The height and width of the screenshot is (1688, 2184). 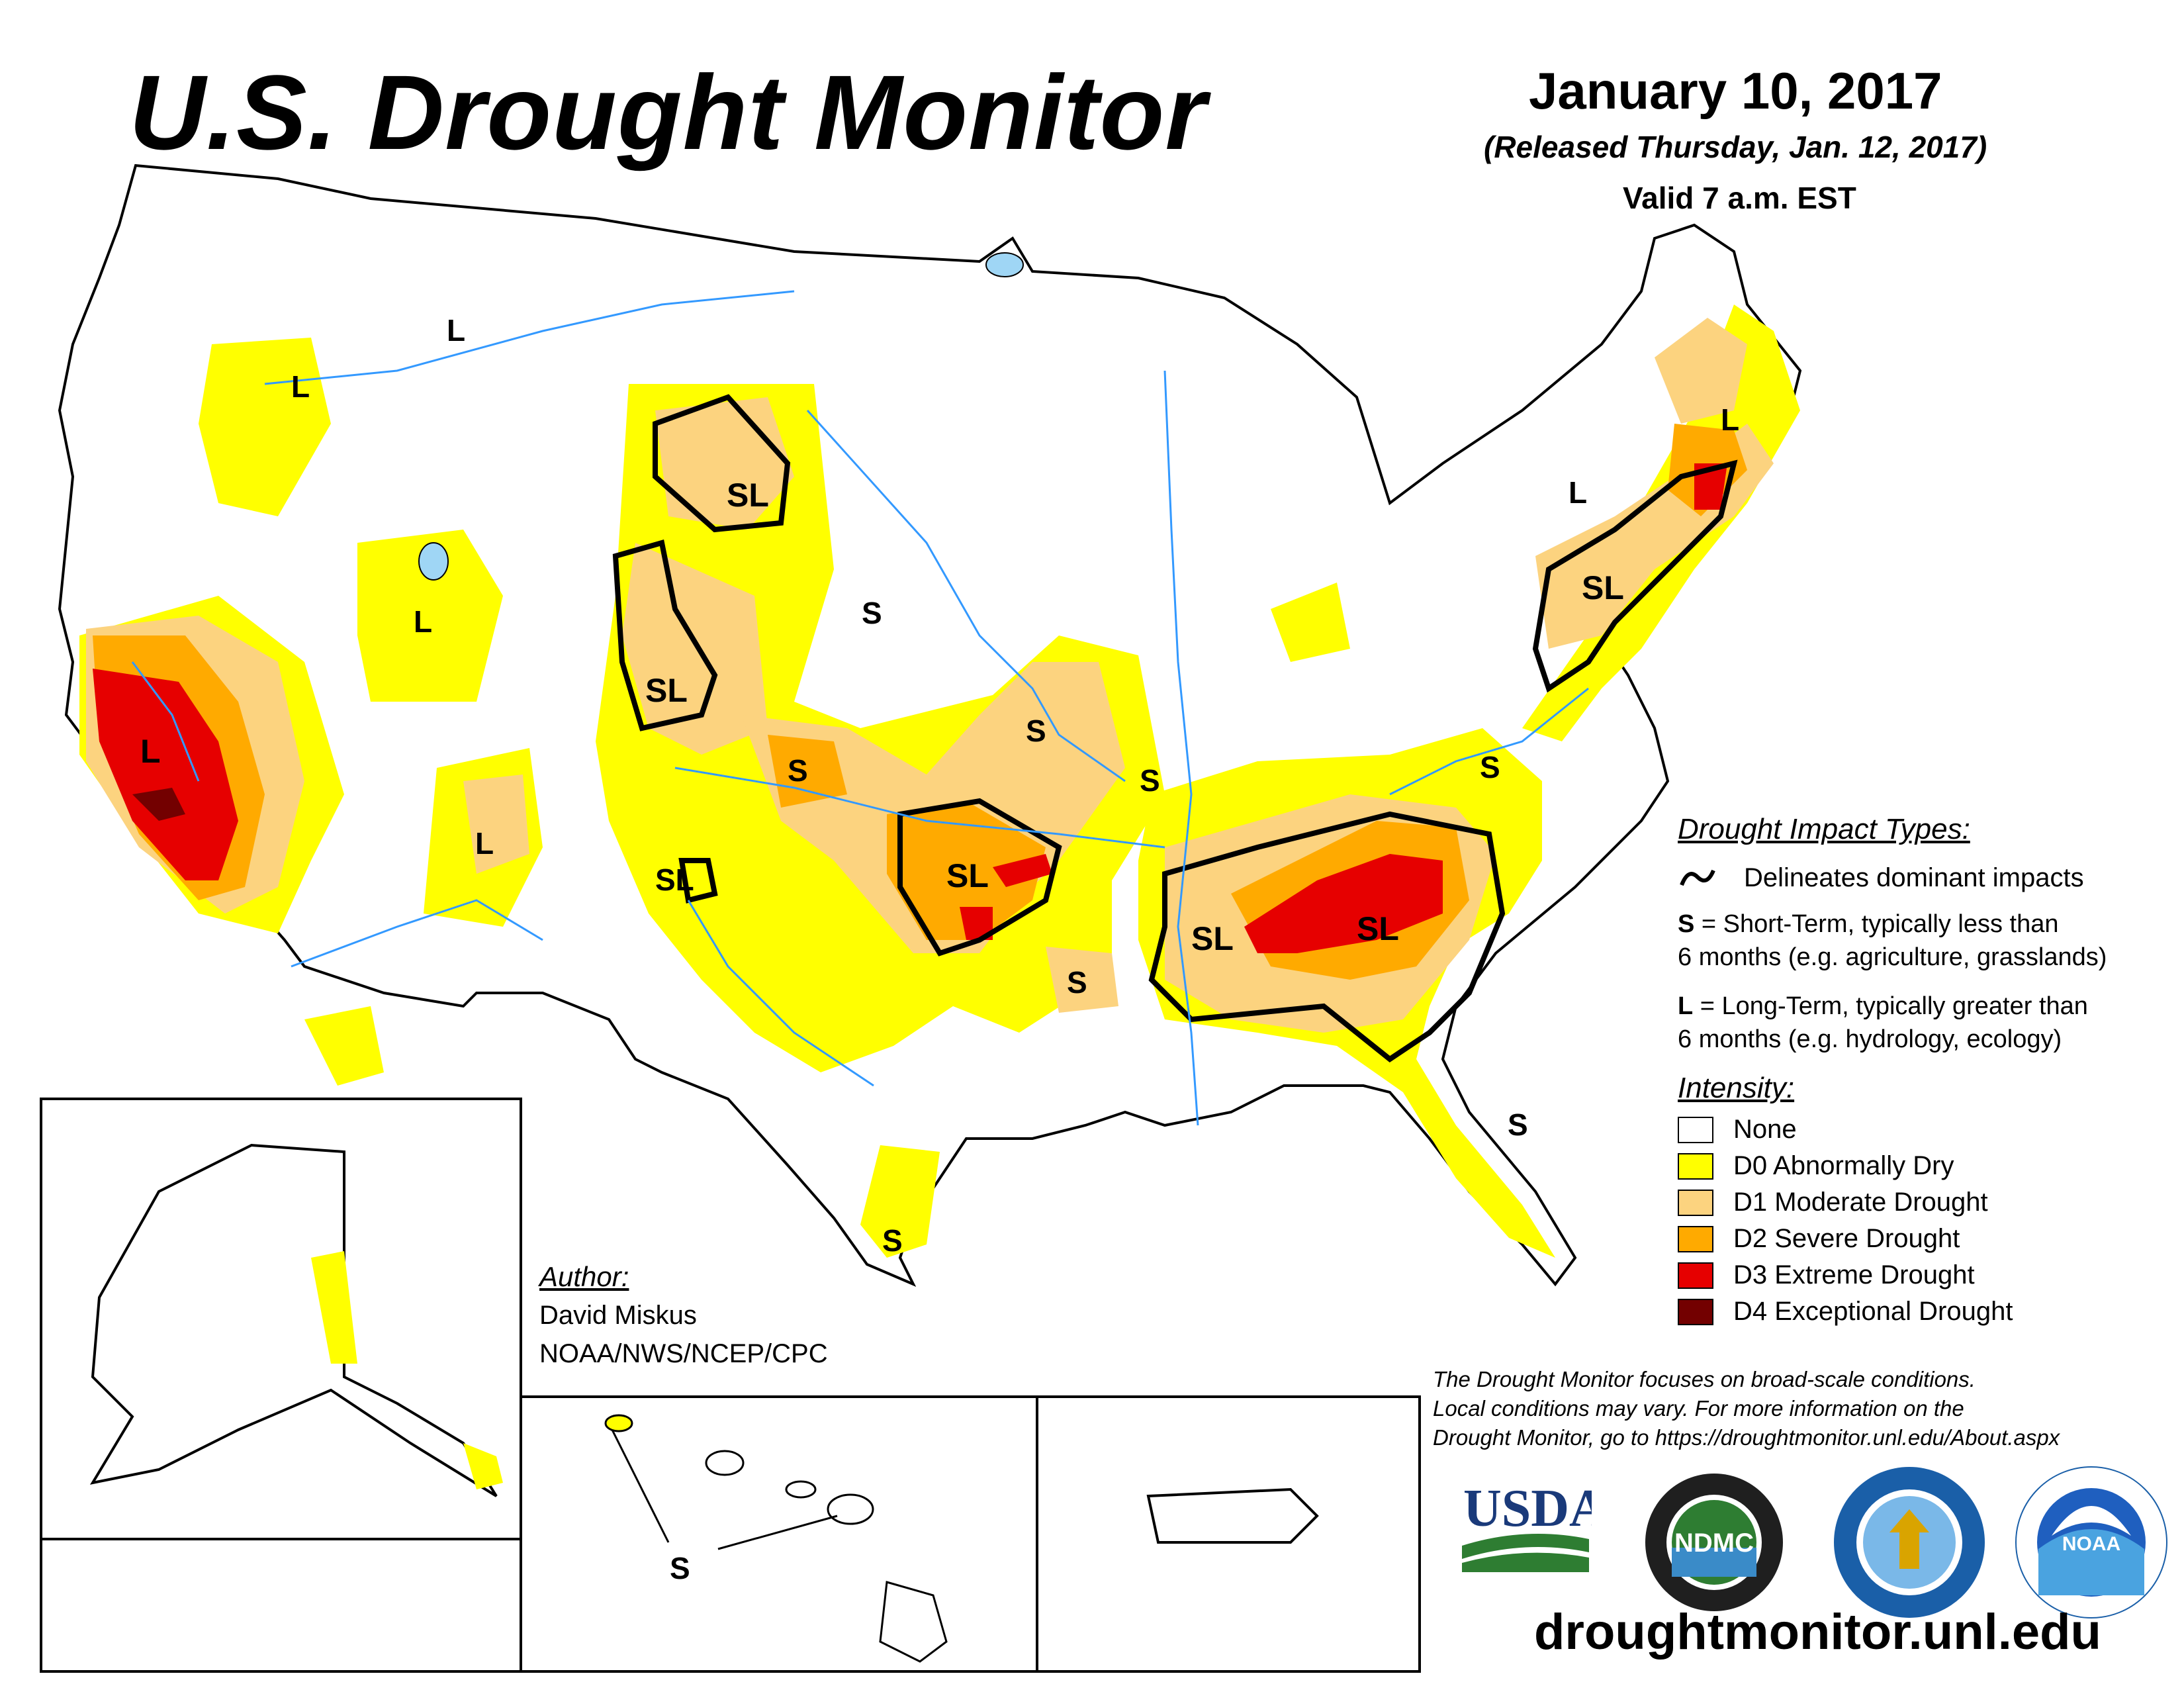 I want to click on usda-logo: USDA, so click(x=1527, y=1525).